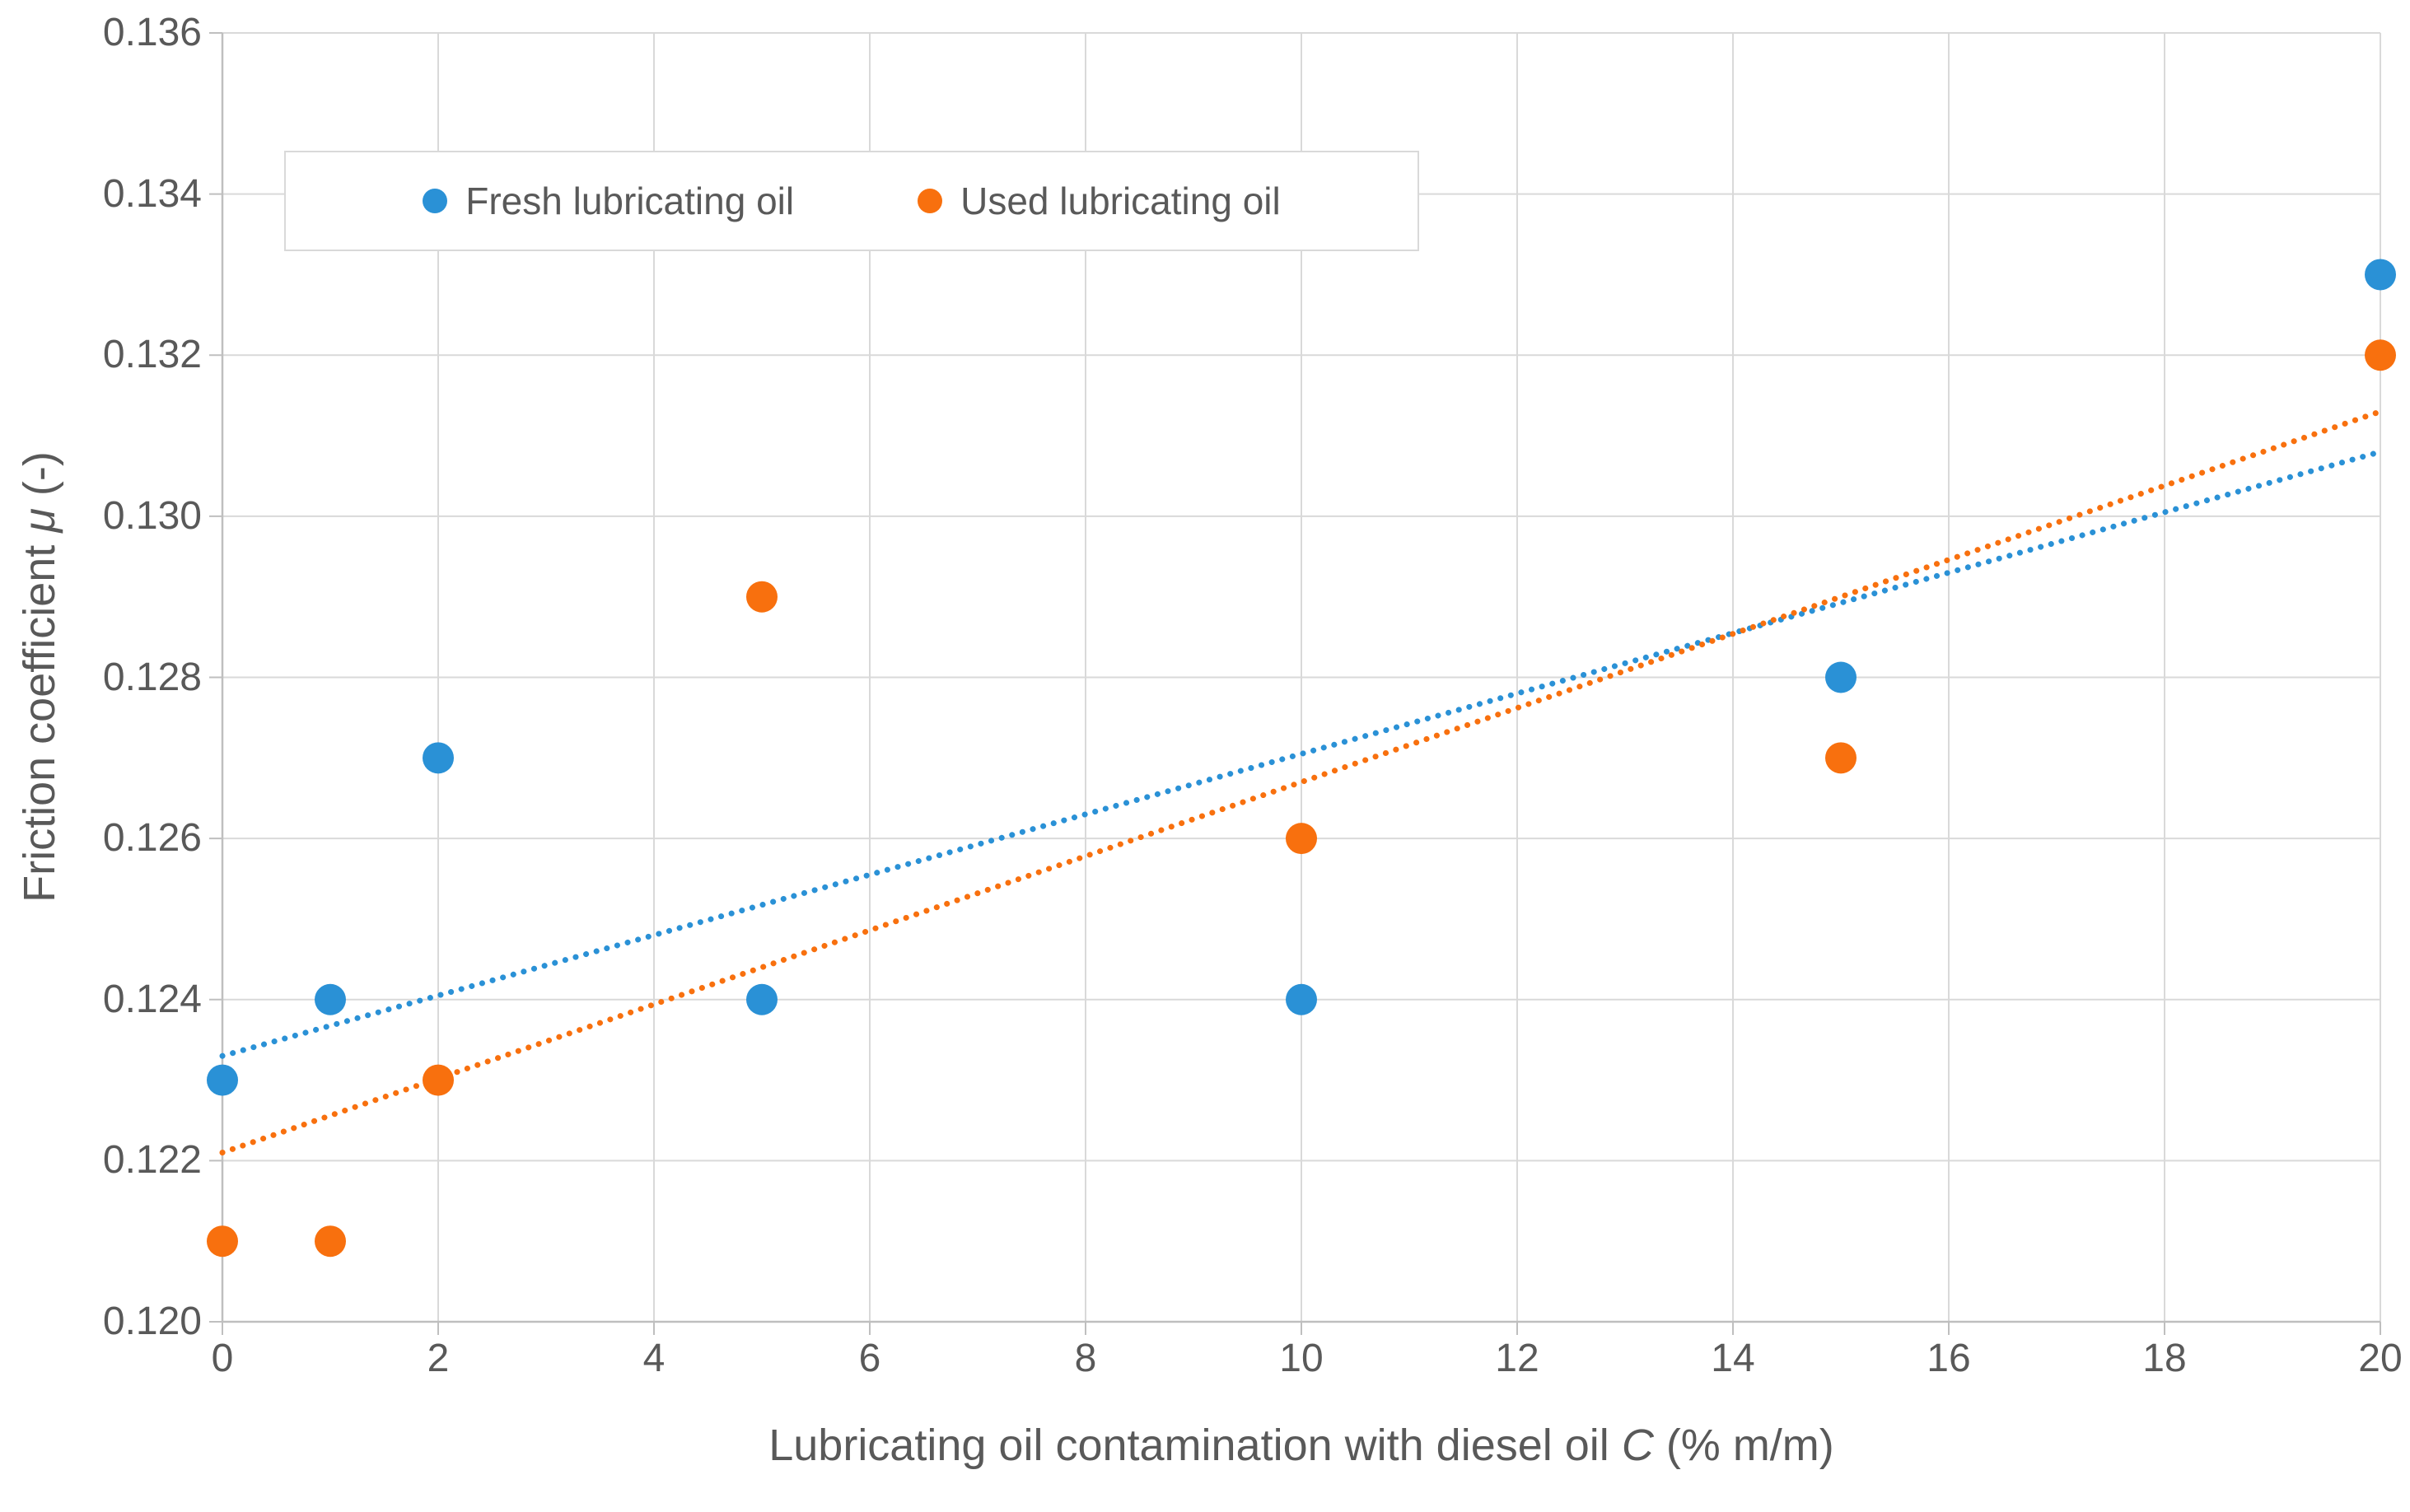 The height and width of the screenshot is (1512, 2410). What do you see at coordinates (152, 32) in the screenshot?
I see `y-tick-label: 0.136` at bounding box center [152, 32].